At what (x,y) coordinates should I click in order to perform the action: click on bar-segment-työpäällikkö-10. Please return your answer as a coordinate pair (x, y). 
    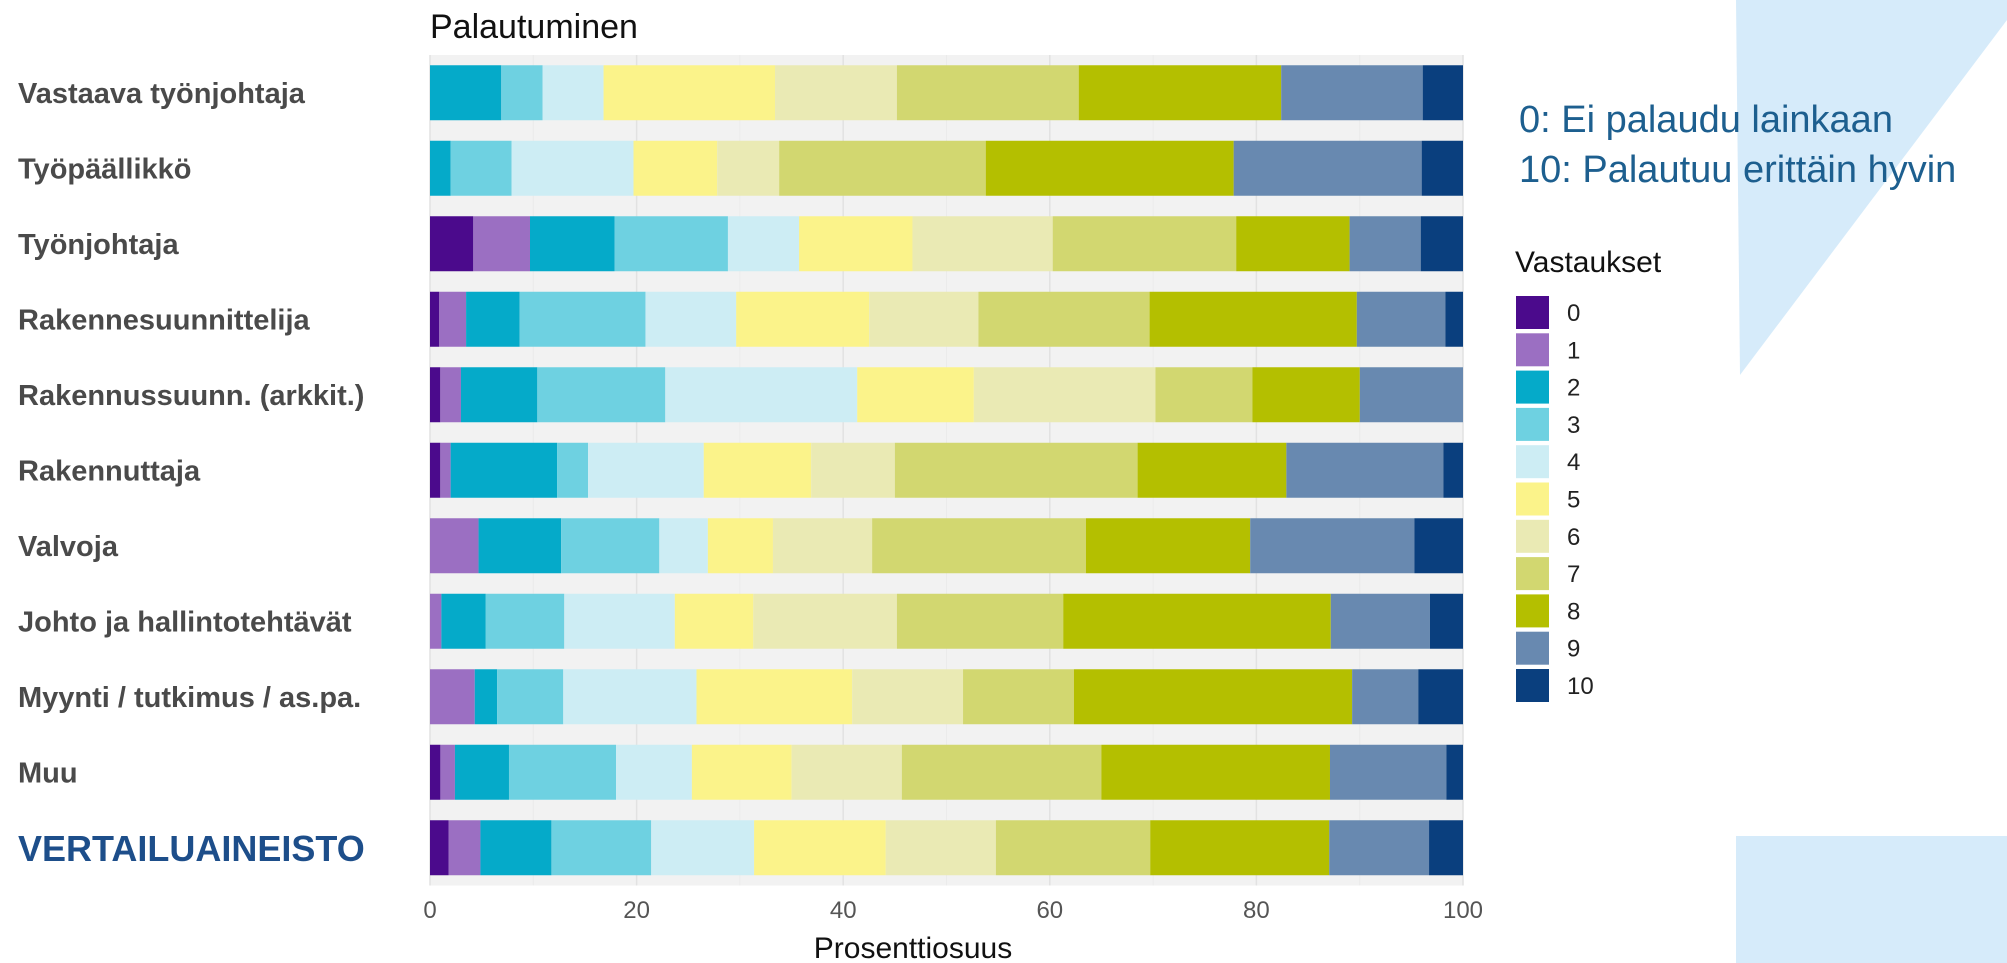
    Looking at the image, I should click on (1442, 168).